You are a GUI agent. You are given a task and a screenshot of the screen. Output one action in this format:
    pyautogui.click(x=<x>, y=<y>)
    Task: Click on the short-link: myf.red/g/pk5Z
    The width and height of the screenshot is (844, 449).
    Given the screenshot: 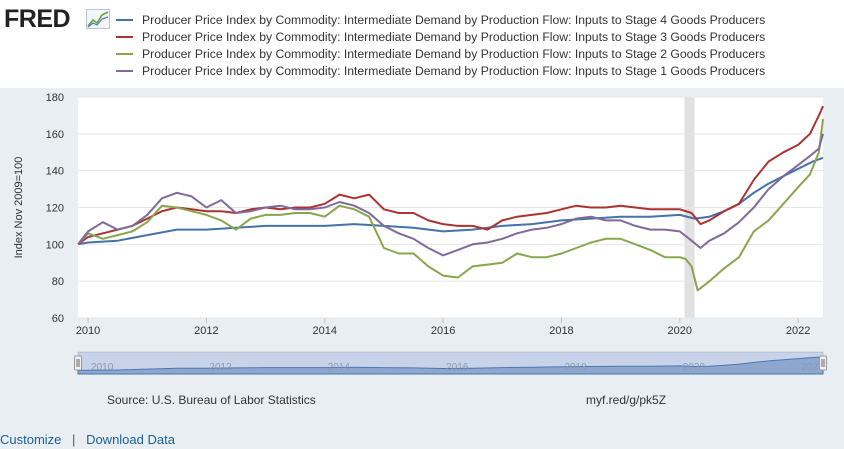 What is the action you would take?
    pyautogui.click(x=626, y=400)
    